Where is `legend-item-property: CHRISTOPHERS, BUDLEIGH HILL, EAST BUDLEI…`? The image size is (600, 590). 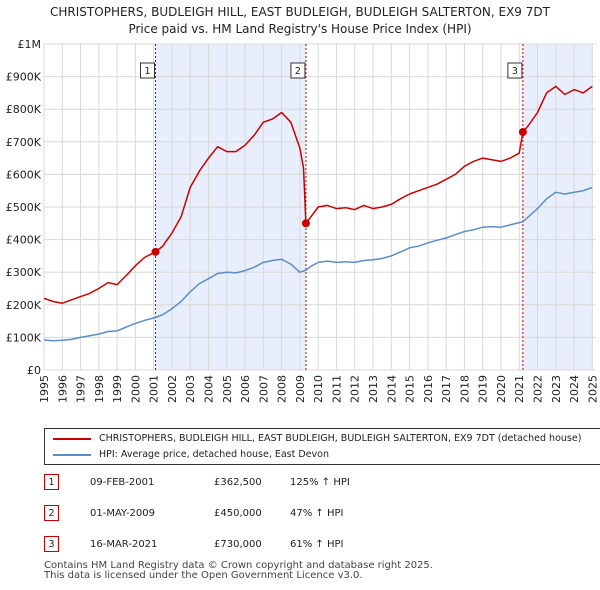
legend-item-property: CHRISTOPHERS, BUDLEIGH HILL, EAST BUDLEI… is located at coordinates (322, 439).